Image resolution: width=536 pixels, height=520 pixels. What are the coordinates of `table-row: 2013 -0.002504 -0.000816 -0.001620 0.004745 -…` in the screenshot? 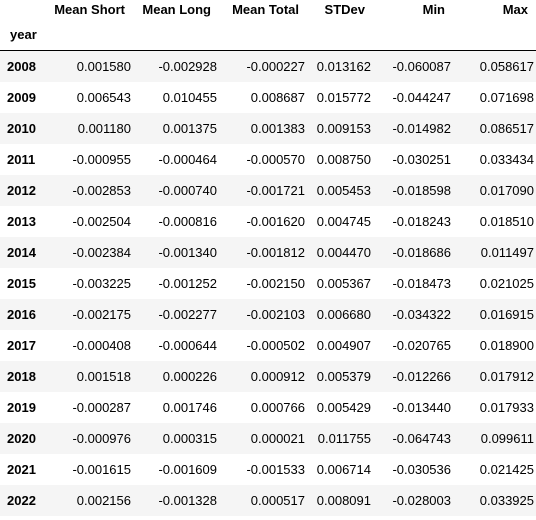 It's located at (268, 221).